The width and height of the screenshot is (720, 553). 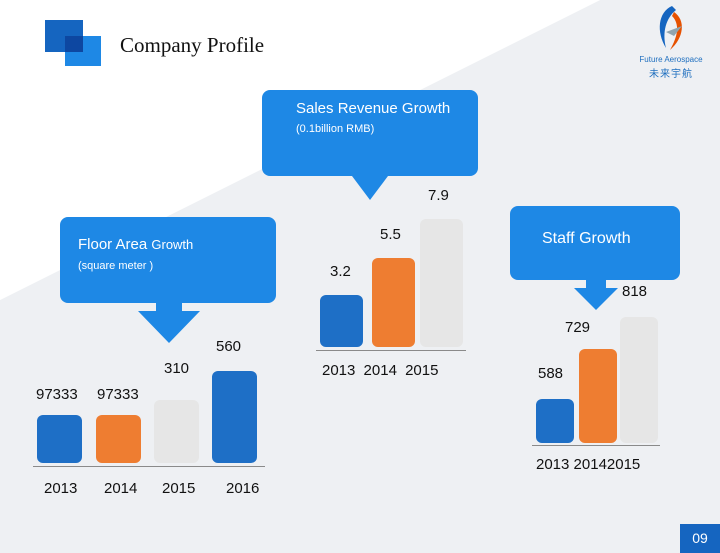 What do you see at coordinates (551, 374) in the screenshot?
I see `staff-value-label-2013: 588` at bounding box center [551, 374].